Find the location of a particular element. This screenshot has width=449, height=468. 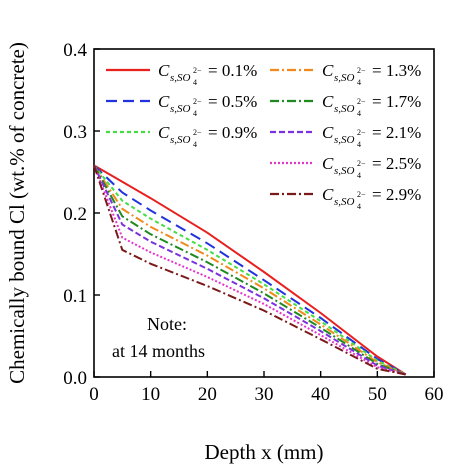

x-axis-label: Depth x (mm) is located at coordinates (264, 452).